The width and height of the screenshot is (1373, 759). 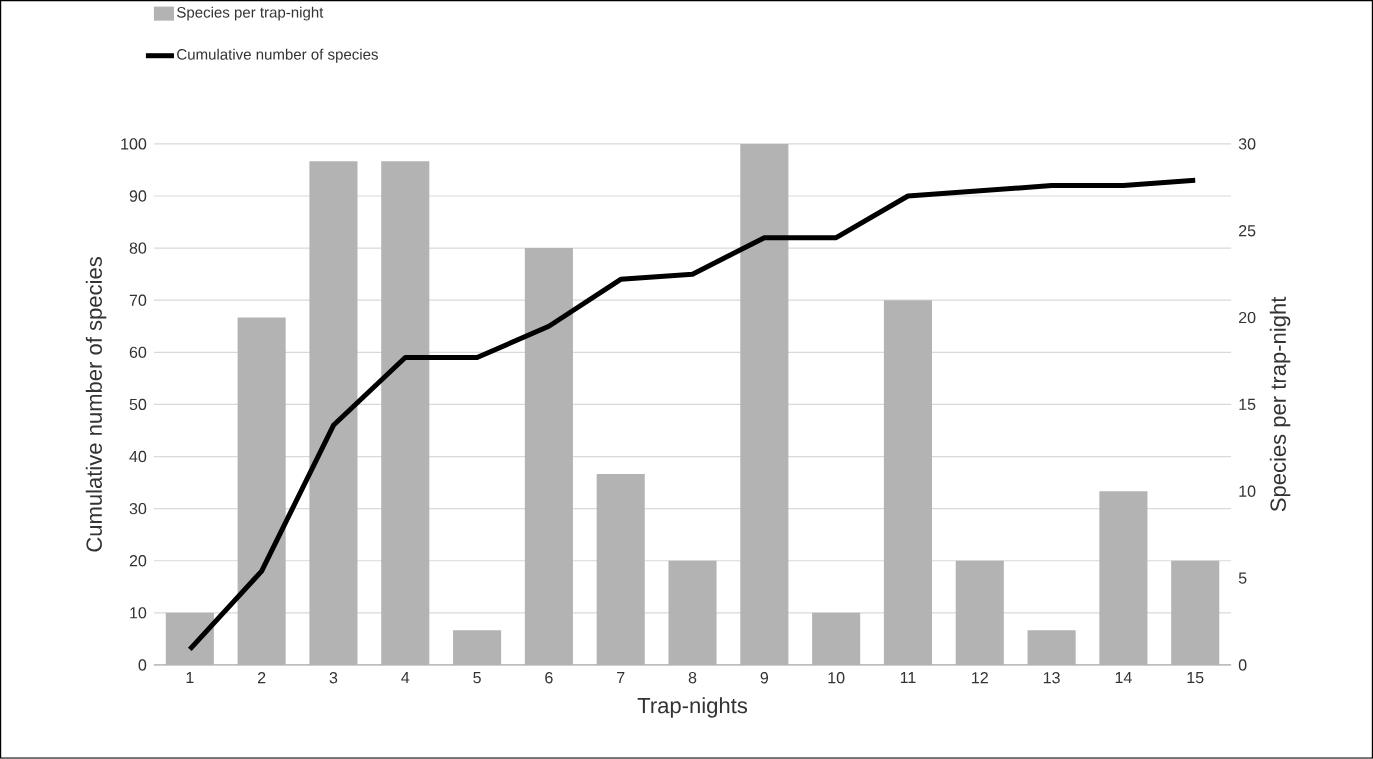 I want to click on legend-label: Species per trap-night, so click(x=250, y=13).